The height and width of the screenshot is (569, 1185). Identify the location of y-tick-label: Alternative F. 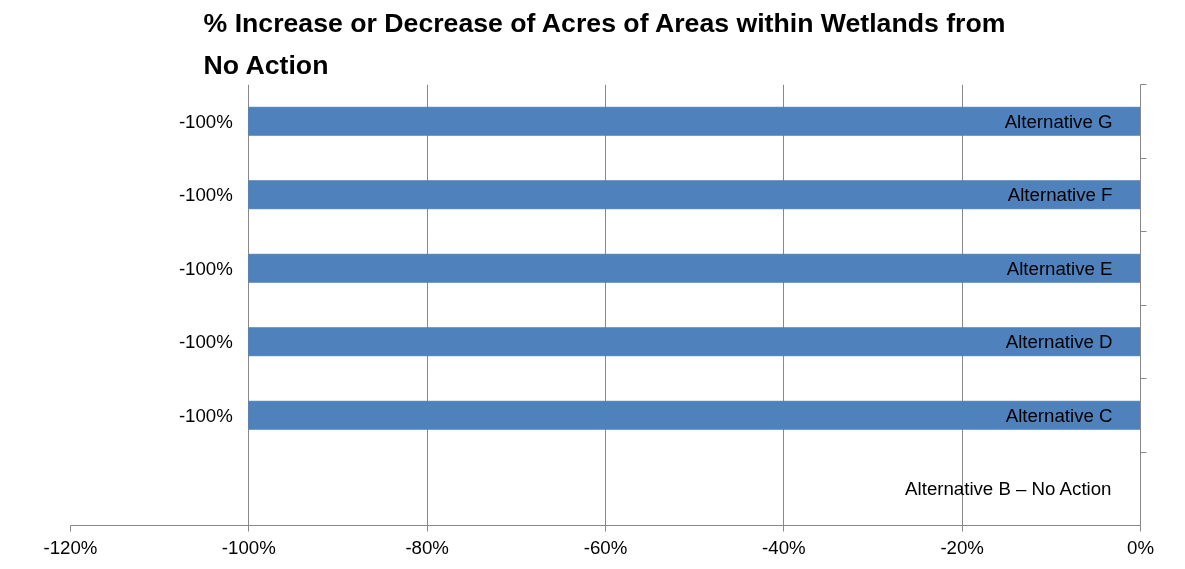
(1060, 195).